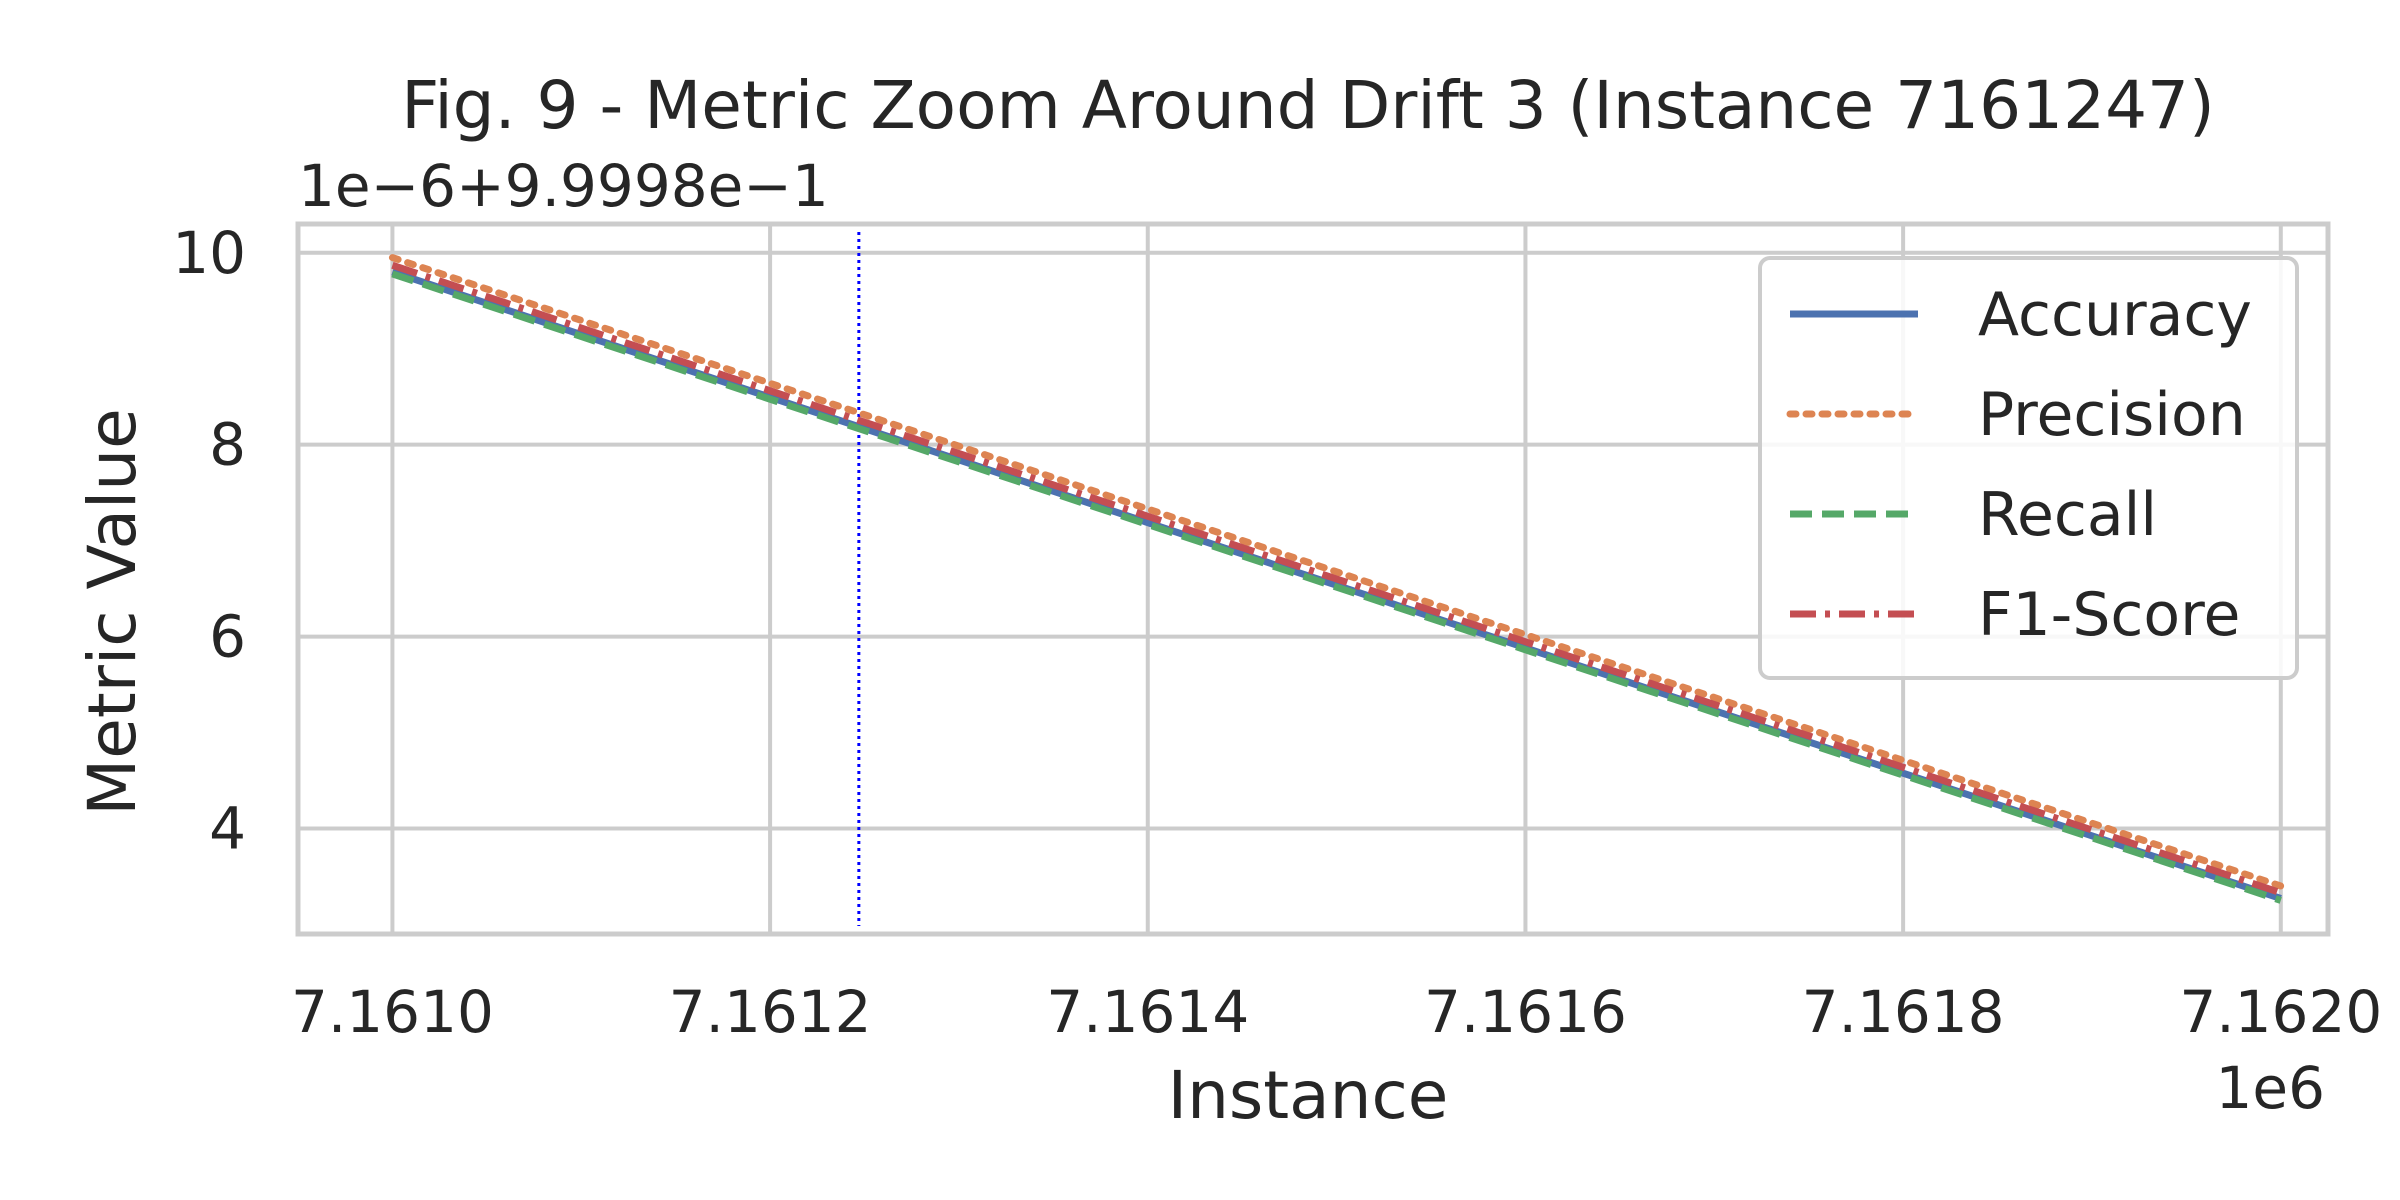 This screenshot has height=1200, width=2400. What do you see at coordinates (2280, 1012) in the screenshot?
I see `x-tick-label: 7.1620` at bounding box center [2280, 1012].